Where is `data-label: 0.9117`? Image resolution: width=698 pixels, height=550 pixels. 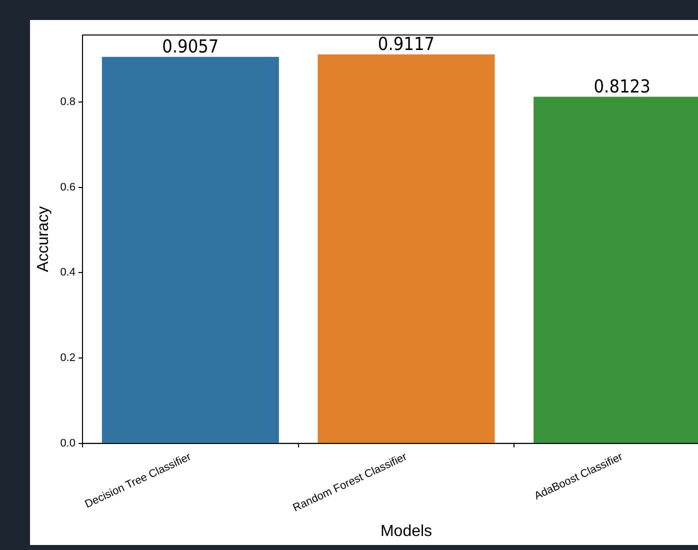 data-label: 0.9117 is located at coordinates (406, 45).